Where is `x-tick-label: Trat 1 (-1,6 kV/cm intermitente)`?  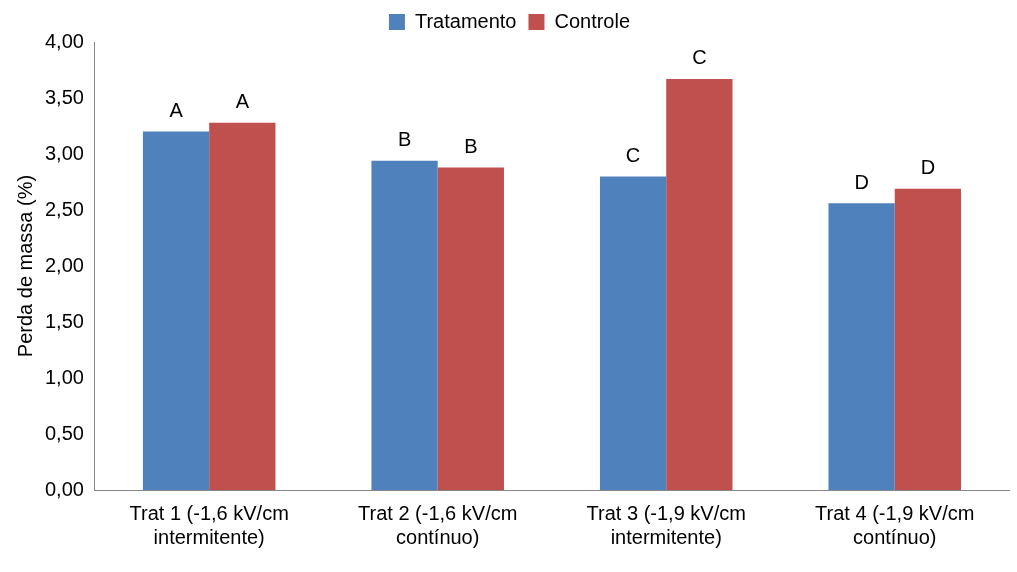 x-tick-label: Trat 1 (-1,6 kV/cm intermitente) is located at coordinates (209, 524).